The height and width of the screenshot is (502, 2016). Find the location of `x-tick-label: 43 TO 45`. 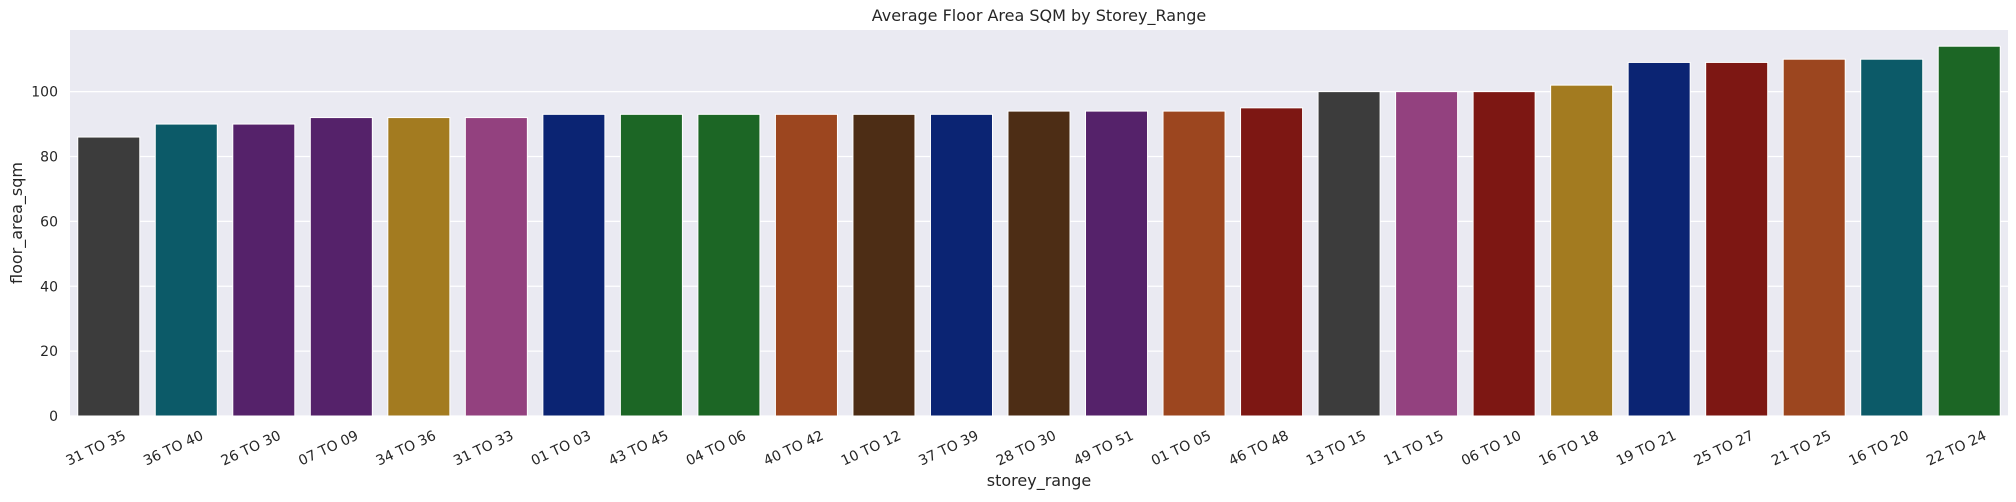

x-tick-label: 43 TO 45 is located at coordinates (638, 449).